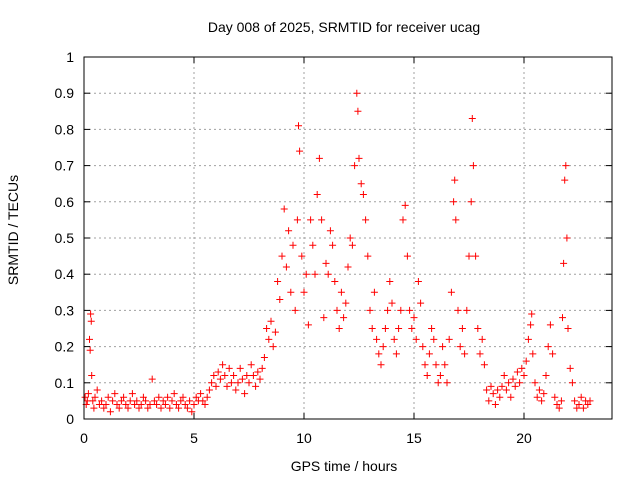 This screenshot has height=480, width=640. What do you see at coordinates (65, 238) in the screenshot?
I see `y-tick-label: 0.5` at bounding box center [65, 238].